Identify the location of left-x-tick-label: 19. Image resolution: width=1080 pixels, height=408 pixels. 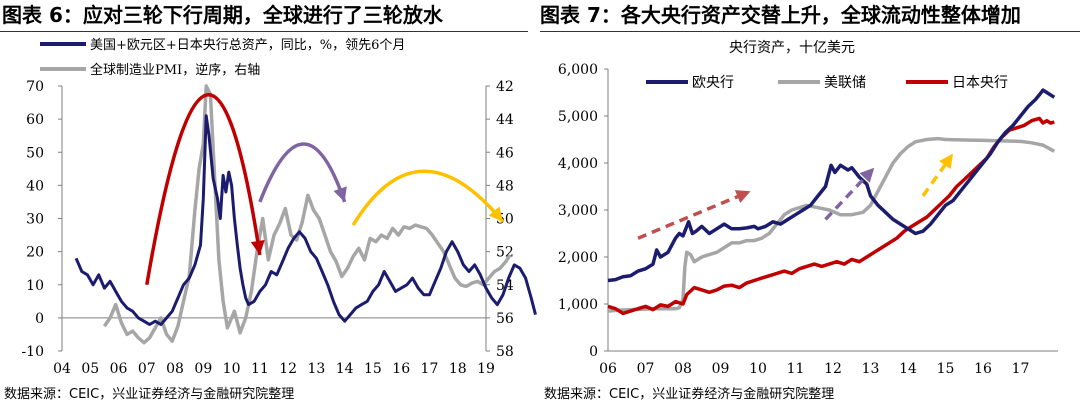
(486, 369).